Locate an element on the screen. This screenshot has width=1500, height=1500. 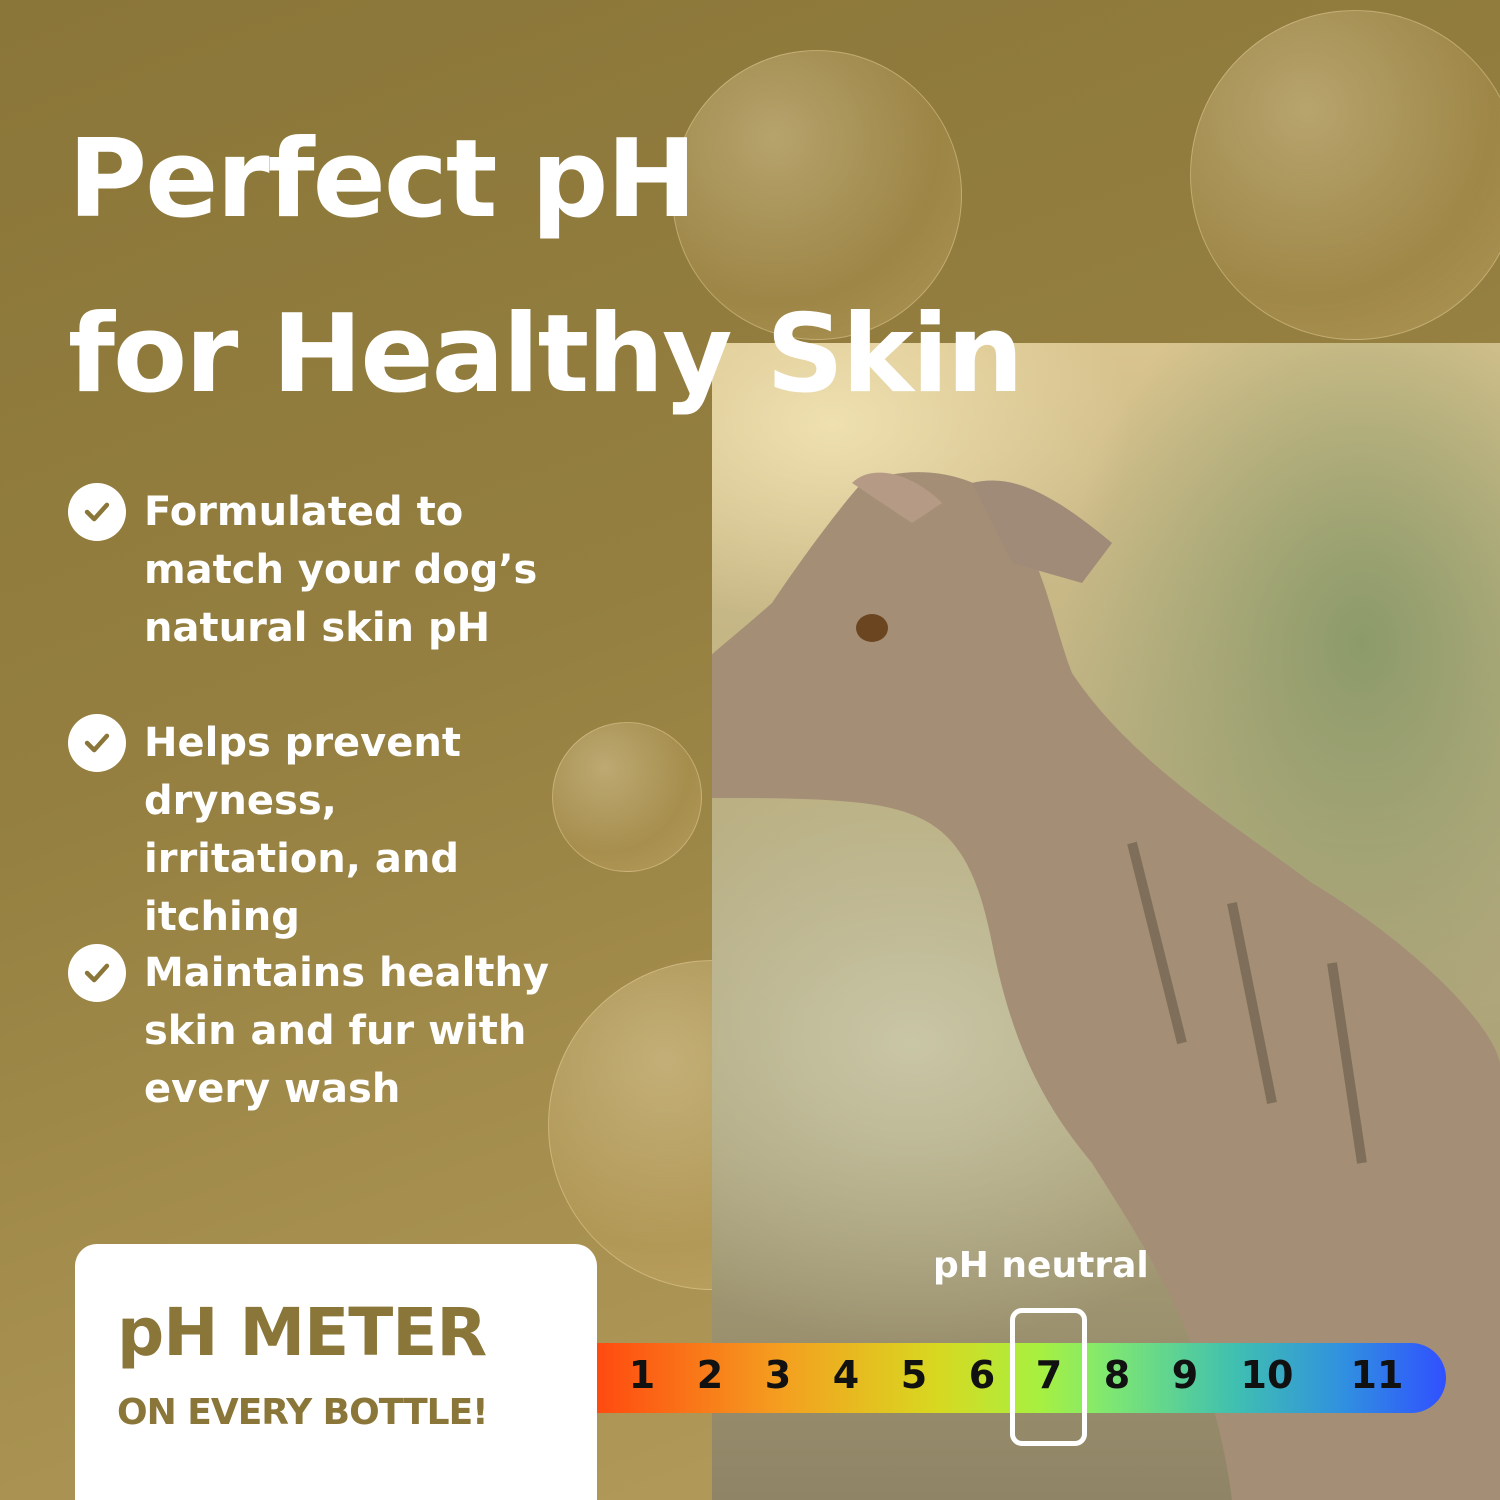
headline-line-2: for Healthy Skin is located at coordinates (546, 354).